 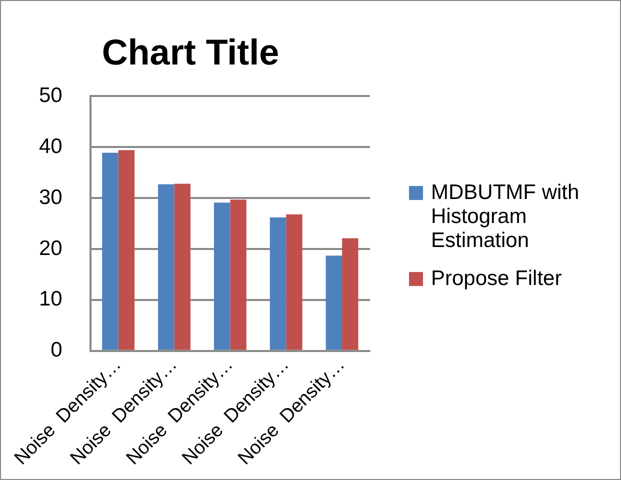 I want to click on y-tick-label: 50, so click(x=50, y=95).